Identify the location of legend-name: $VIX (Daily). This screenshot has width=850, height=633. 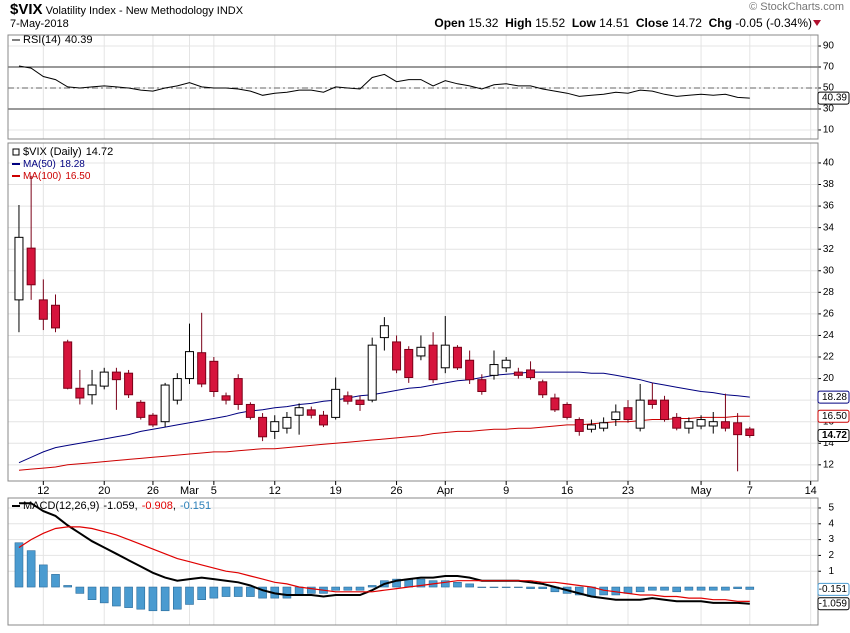
(52, 152).